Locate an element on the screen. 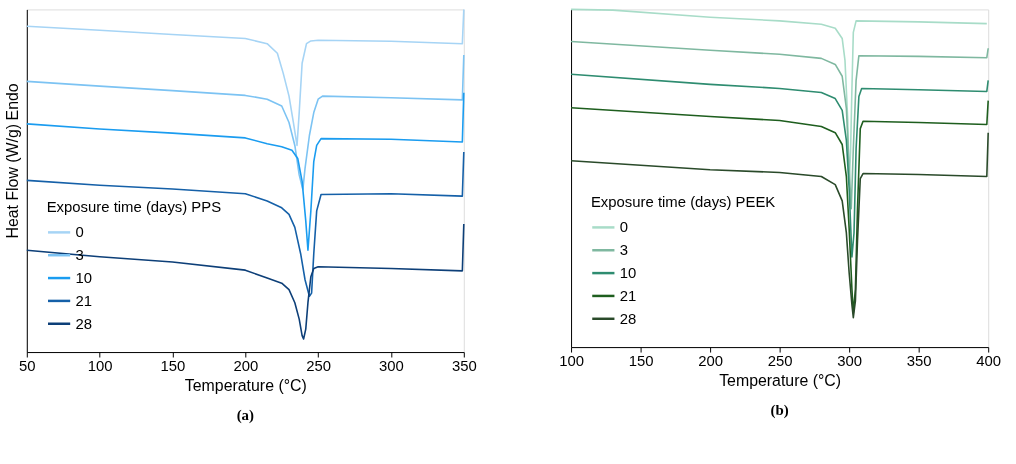  text: (a) is located at coordinates (245, 415).